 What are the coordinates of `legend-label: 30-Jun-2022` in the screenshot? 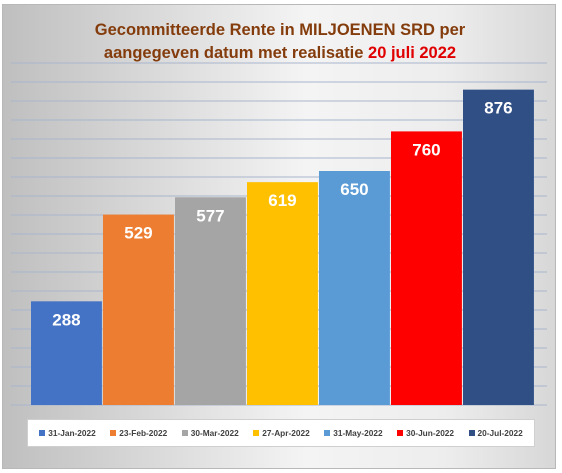 It's located at (430, 433).